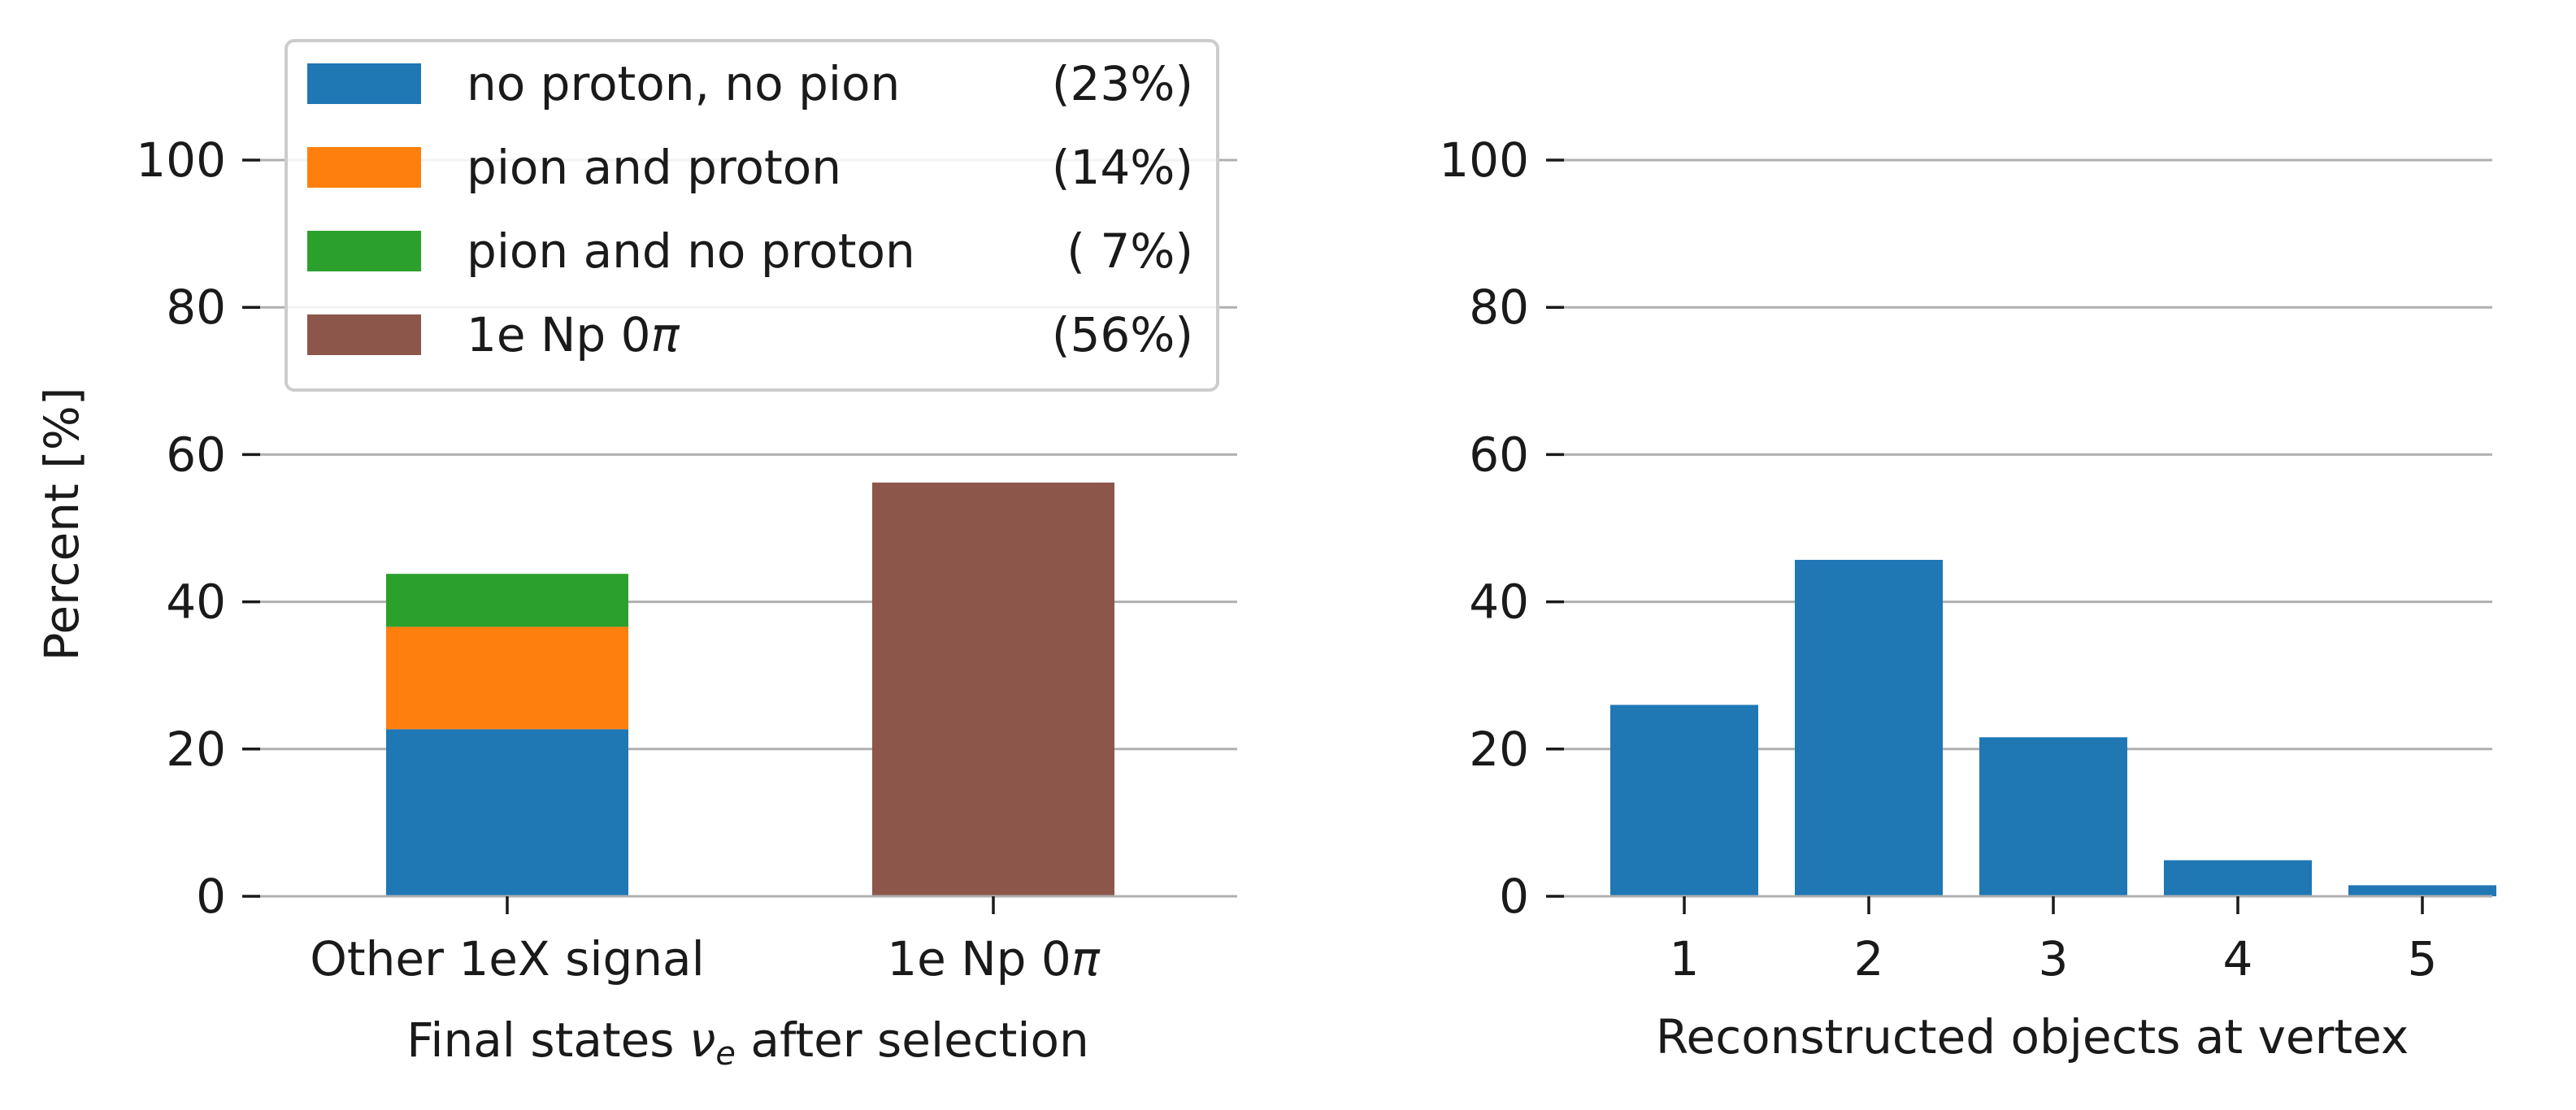  Describe the element at coordinates (1122, 83) in the screenshot. I see `legend-percent: (23%)` at that location.